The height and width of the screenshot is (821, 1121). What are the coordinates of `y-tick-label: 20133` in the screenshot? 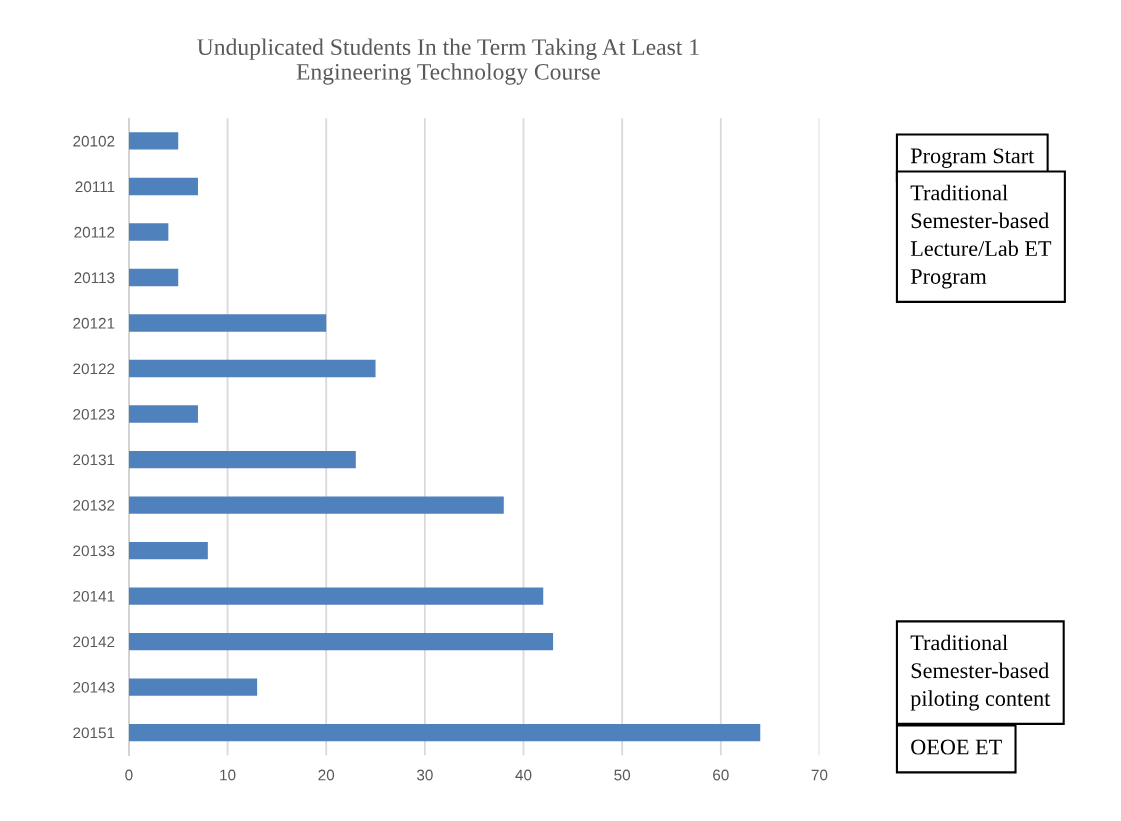 It's located at (94, 551).